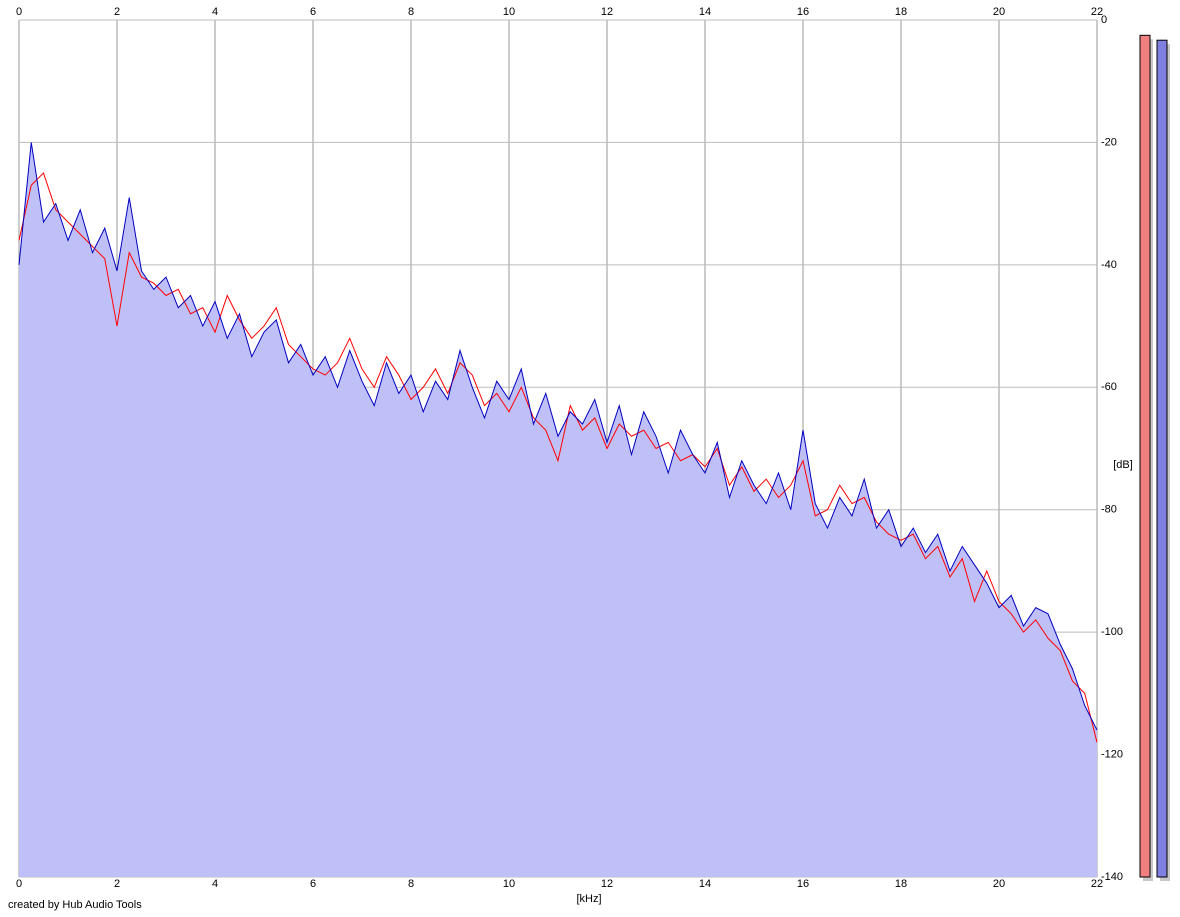  What do you see at coordinates (75, 905) in the screenshot?
I see `footer: created by Hub Audio Tools` at bounding box center [75, 905].